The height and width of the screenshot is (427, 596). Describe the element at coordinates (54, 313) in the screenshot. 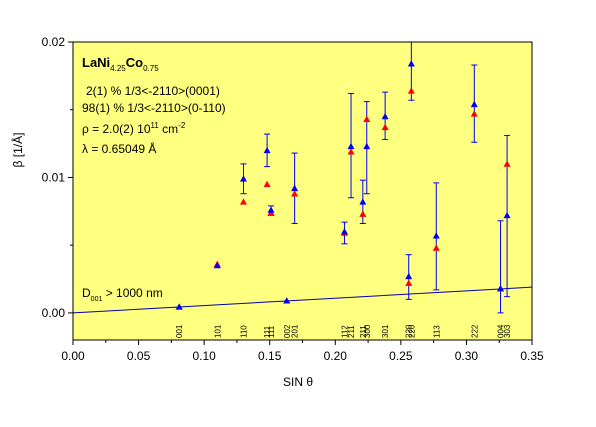

I see `y-tick-label: 0.00` at that location.